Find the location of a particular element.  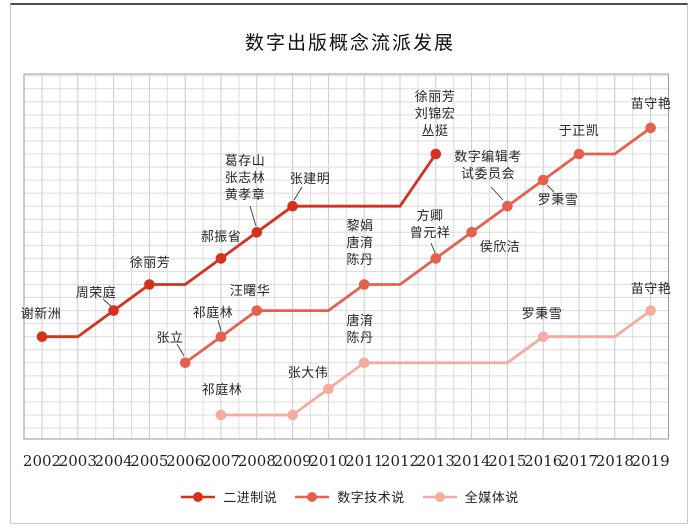

legend-item-digital-tech: 数字技术说 is located at coordinates (350, 496).